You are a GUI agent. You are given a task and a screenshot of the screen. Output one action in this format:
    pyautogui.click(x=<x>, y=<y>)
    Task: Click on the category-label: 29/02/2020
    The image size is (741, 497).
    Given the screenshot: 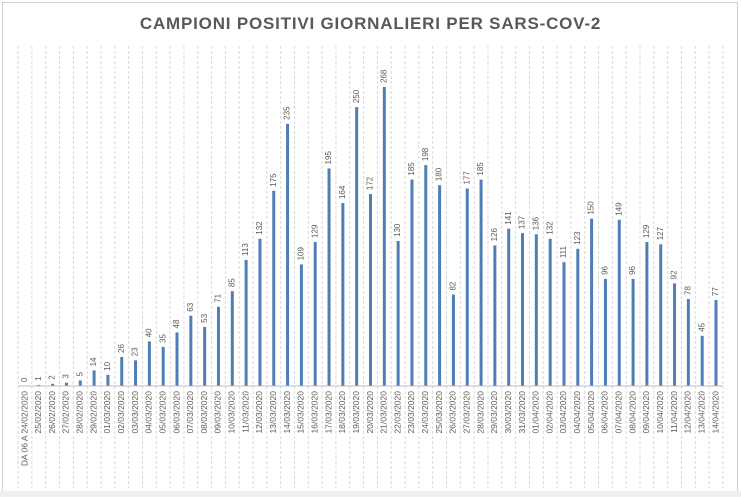 What is the action you would take?
    pyautogui.click(x=93, y=412)
    